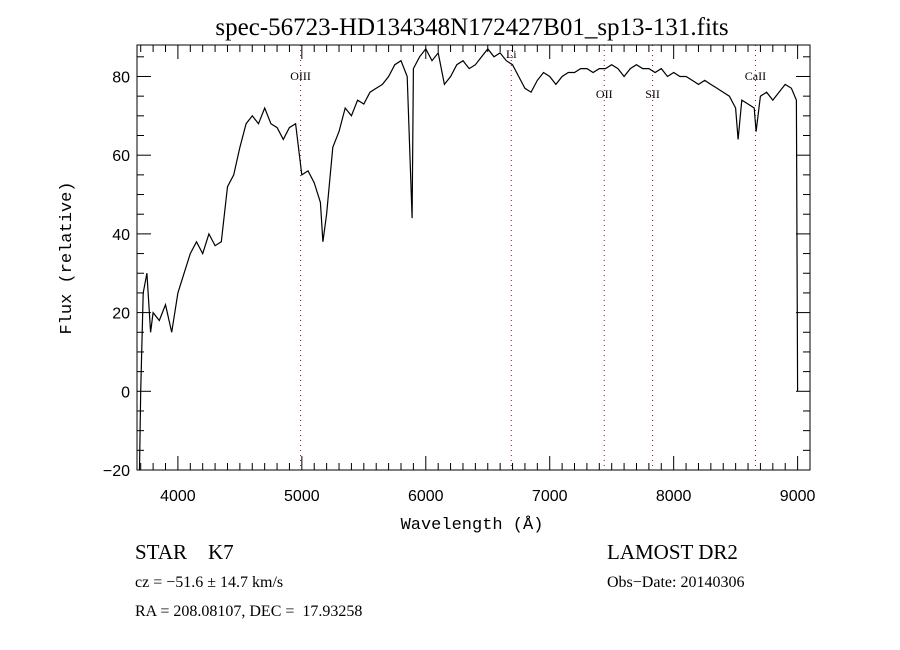  Describe the element at coordinates (300, 76) in the screenshot. I see `line-marker-label: OIII` at that location.